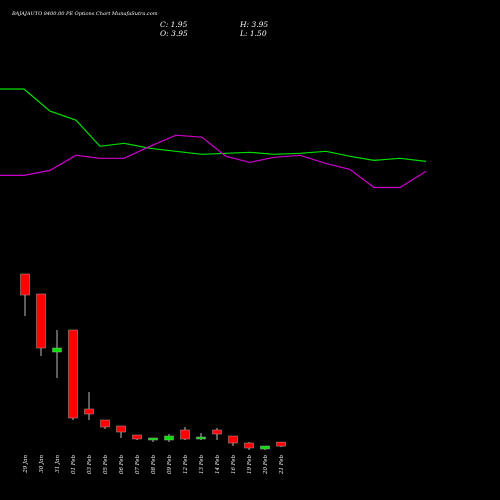  Describe the element at coordinates (282, 465) in the screenshot. I see `x-tick-label: 21 Feb` at that location.